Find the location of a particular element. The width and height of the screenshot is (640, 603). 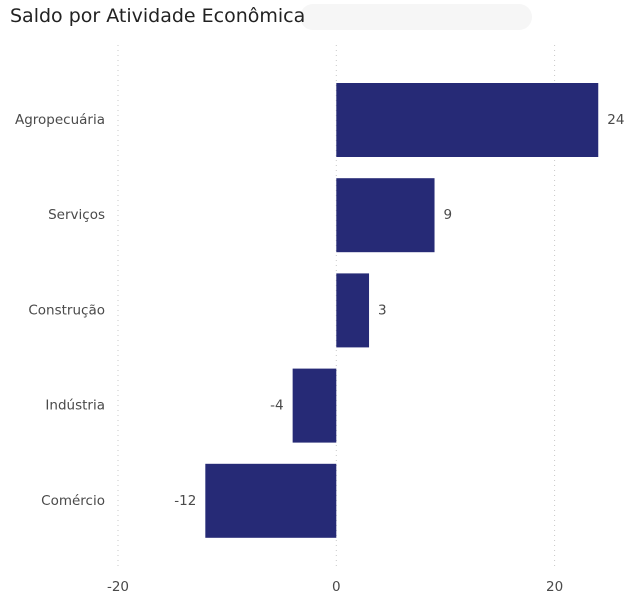

category-label: Agropecuária is located at coordinates (60, 120).